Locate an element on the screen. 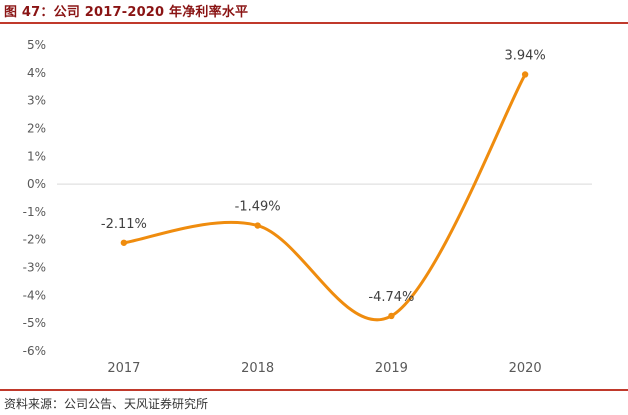 The width and height of the screenshot is (628, 415). x-axis: 2017 2018 2019 2020 is located at coordinates (324, 368).